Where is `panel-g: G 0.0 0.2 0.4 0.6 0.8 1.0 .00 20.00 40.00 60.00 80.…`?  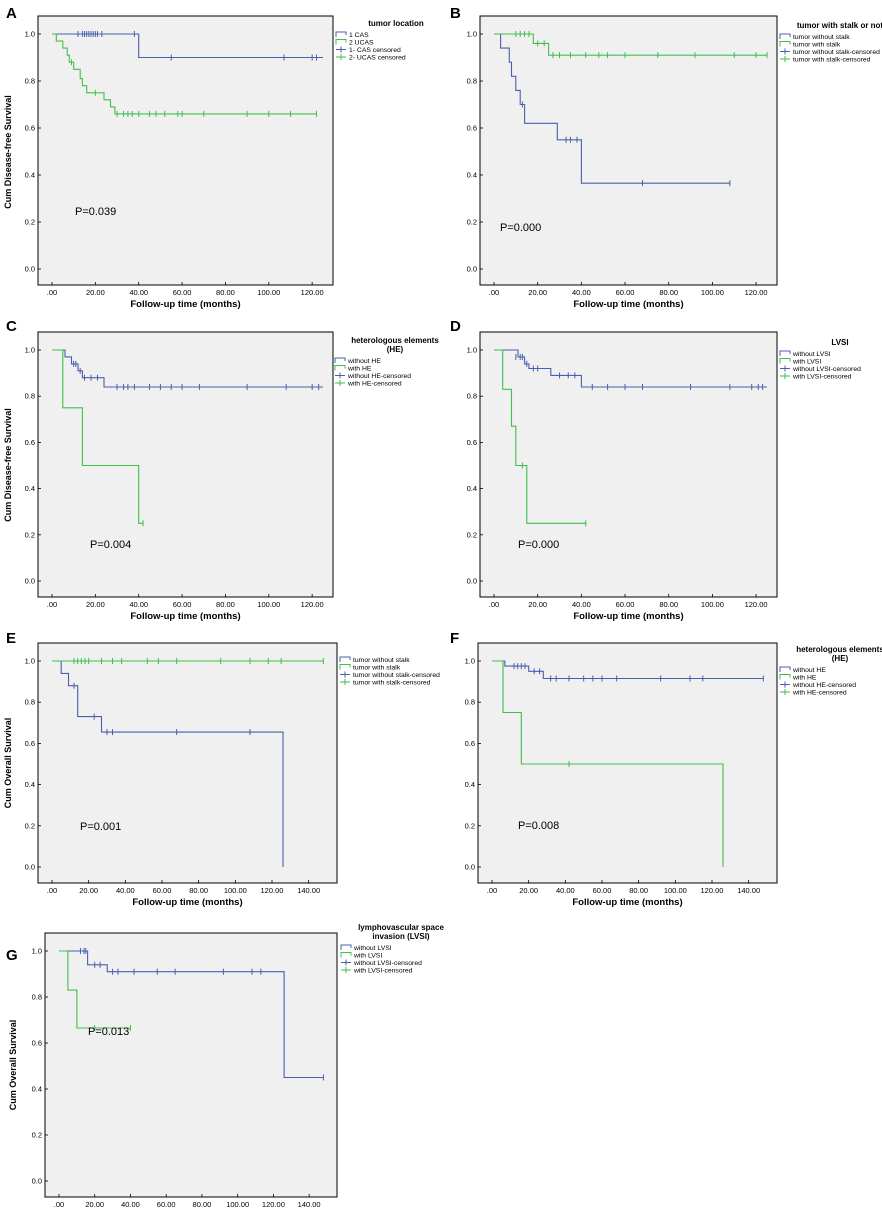 panel-g: G 0.0 0.2 0.4 0.6 0.8 1.0 .00 20.00 40.00 60.00 80.… is located at coordinates (225, 1066).